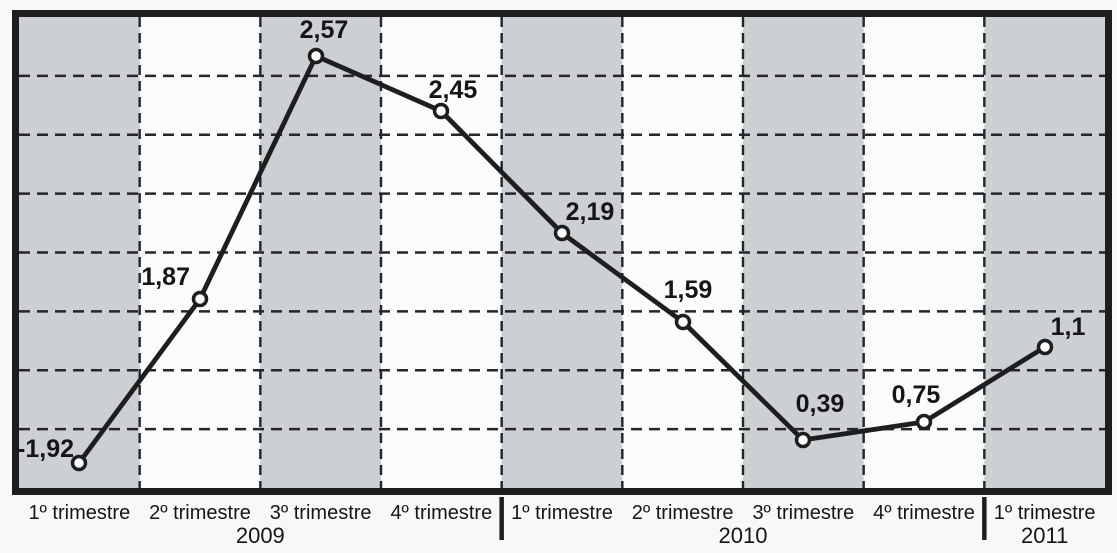 Image resolution: width=1117 pixels, height=553 pixels. What do you see at coordinates (743, 535) in the screenshot?
I see `year-label: 2010` at bounding box center [743, 535].